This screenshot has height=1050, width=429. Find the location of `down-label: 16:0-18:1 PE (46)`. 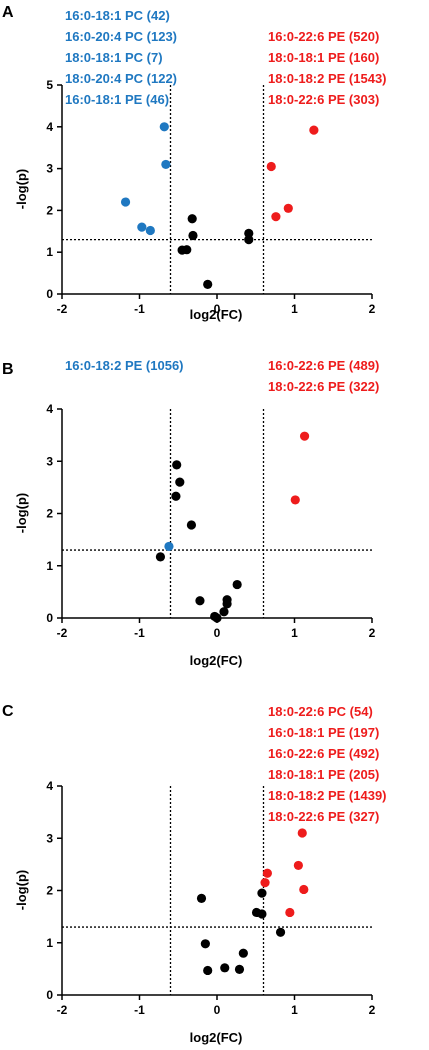

down-label: 16:0-18:1 PE (46) is located at coordinates (117, 99).